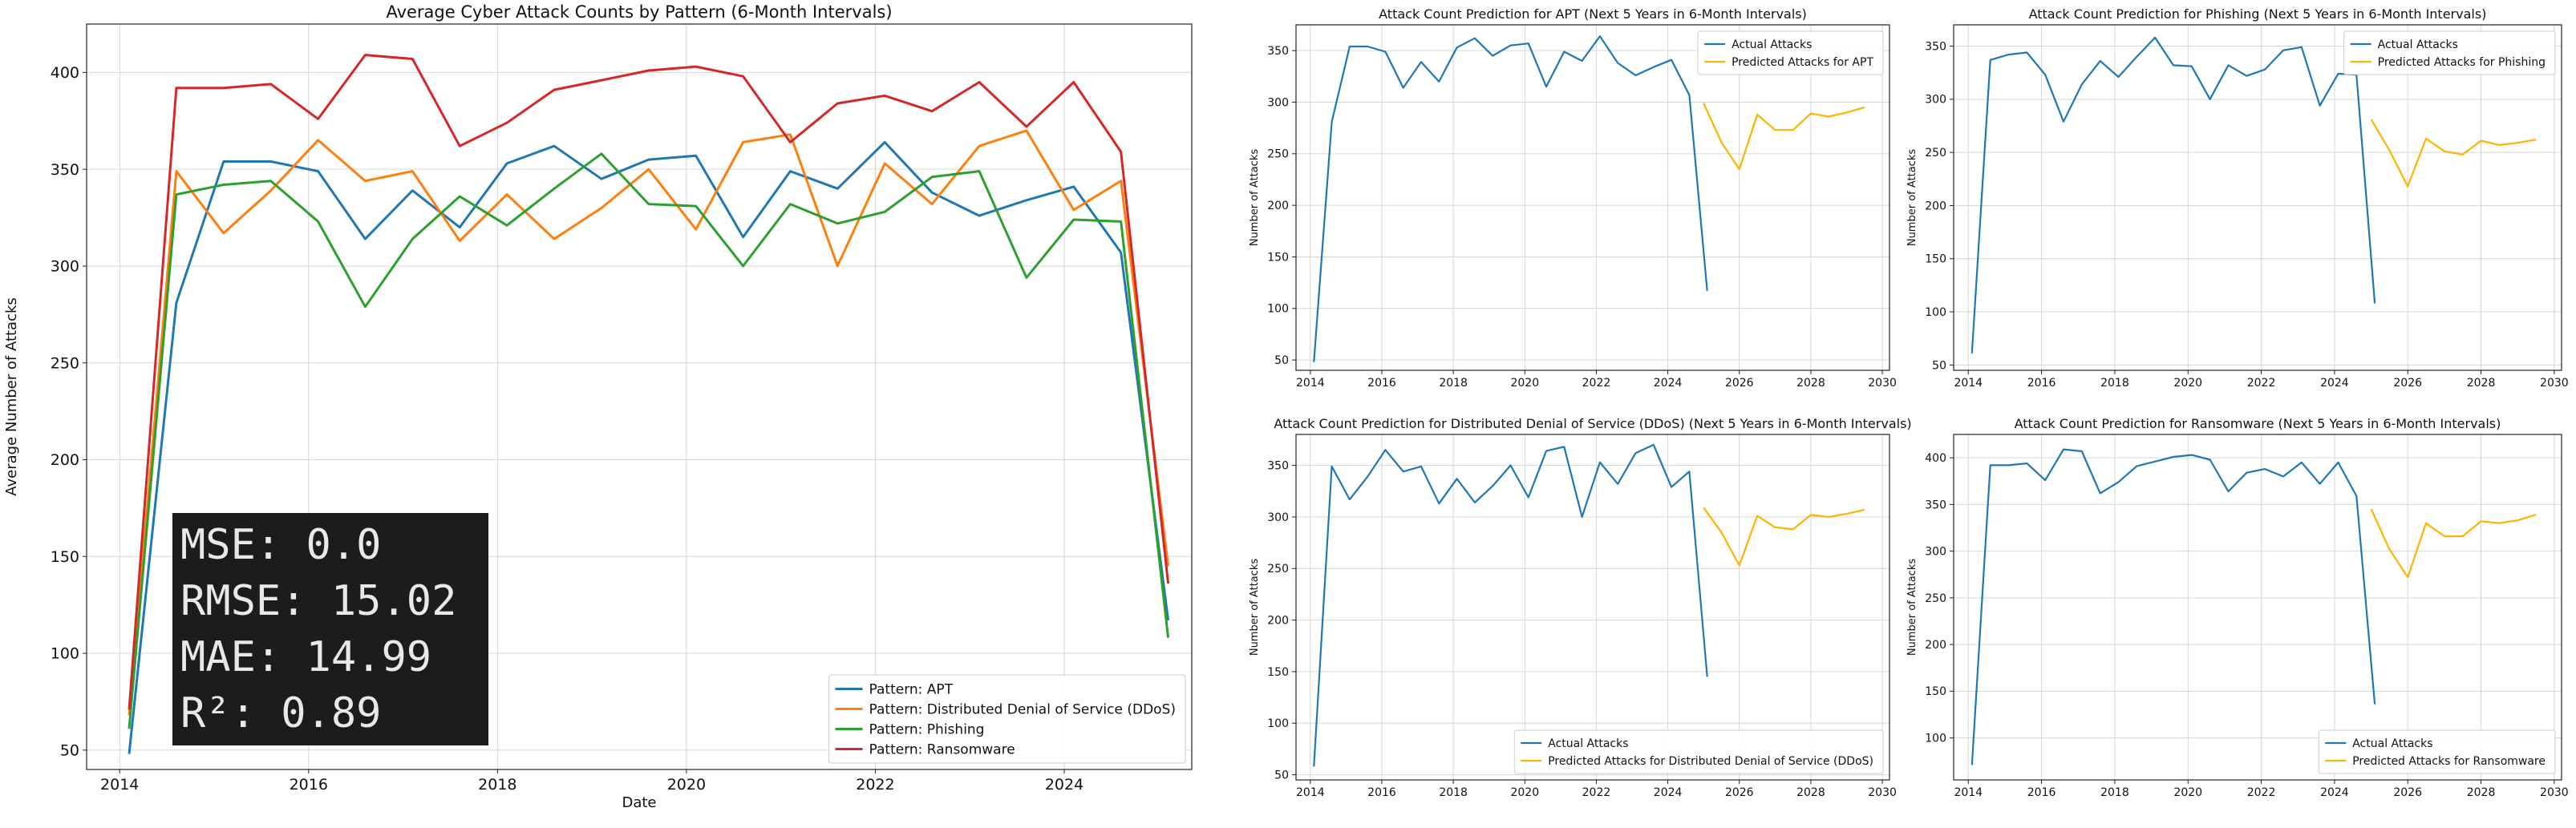 The image size is (2576, 828). I want to click on series-line-predicted-attacks-for-phishing, so click(2453, 153).